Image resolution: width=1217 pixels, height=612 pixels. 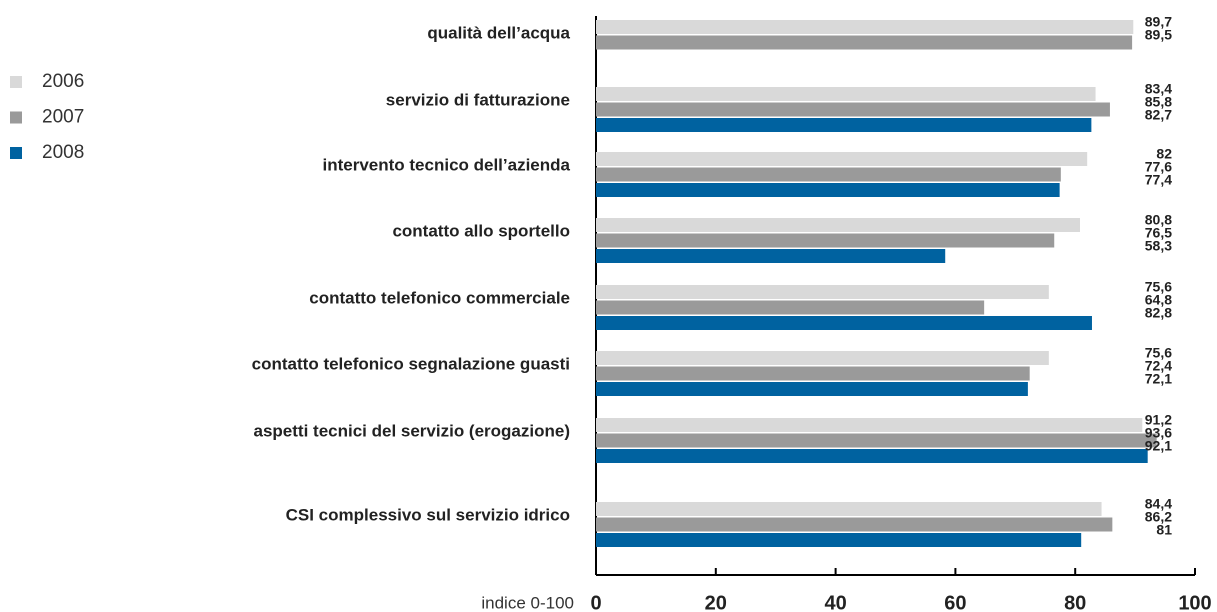 What do you see at coordinates (439, 297) in the screenshot?
I see `category-label: contatto telefonico commerciale` at bounding box center [439, 297].